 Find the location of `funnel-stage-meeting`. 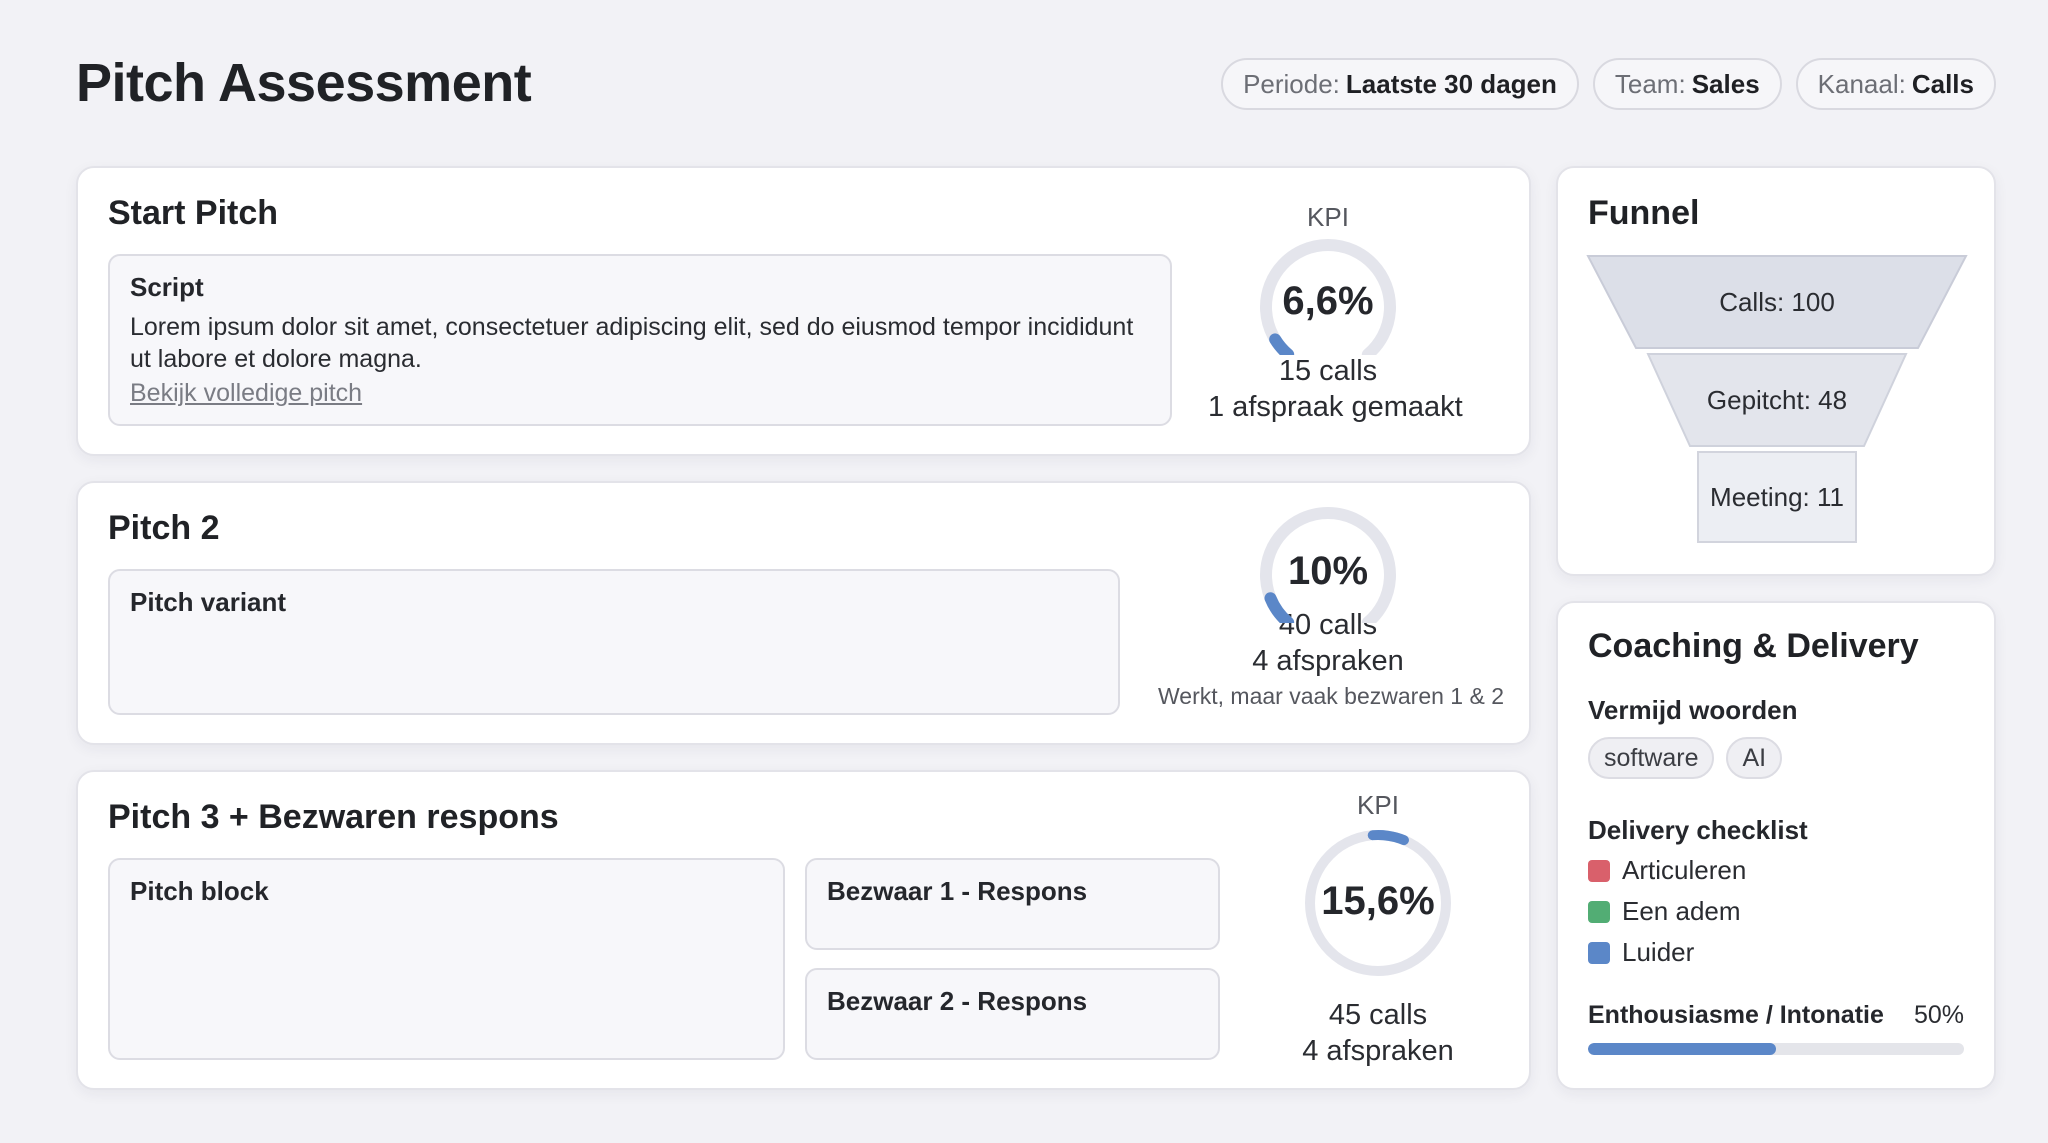

funnel-stage-meeting is located at coordinates (1777, 497).